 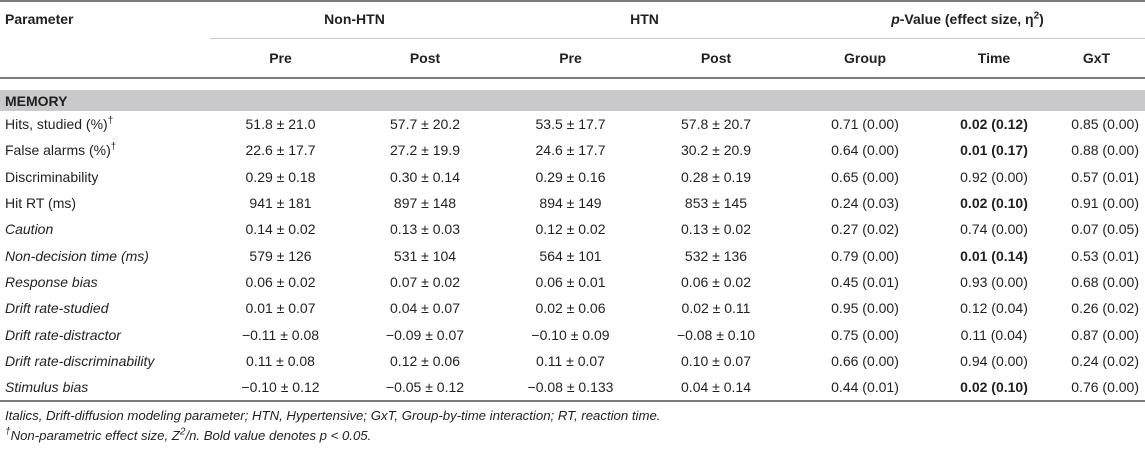 What do you see at coordinates (572, 100) in the screenshot?
I see `section-memory: MEMORY` at bounding box center [572, 100].